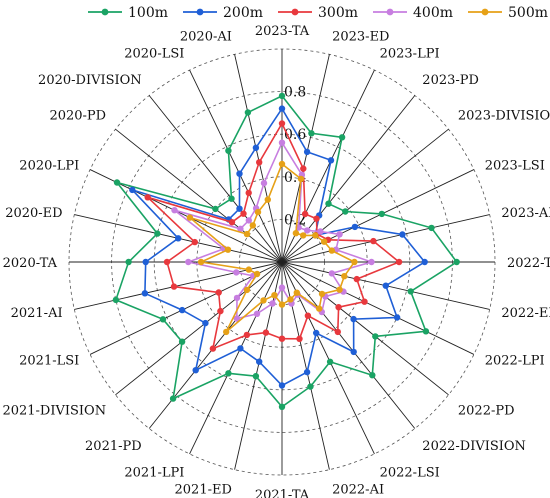  Describe the element at coordinates (128, 13) in the screenshot. I see `legend-item-100m: 100m` at that location.